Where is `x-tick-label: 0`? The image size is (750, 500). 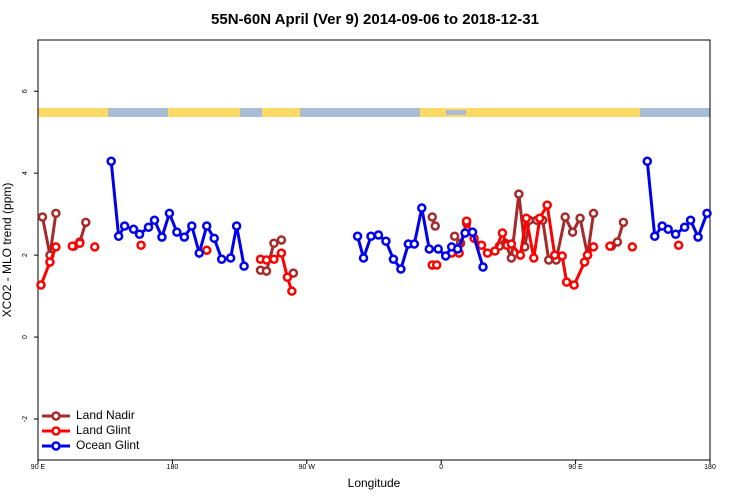 x-tick-label: 0 is located at coordinates (441, 467).